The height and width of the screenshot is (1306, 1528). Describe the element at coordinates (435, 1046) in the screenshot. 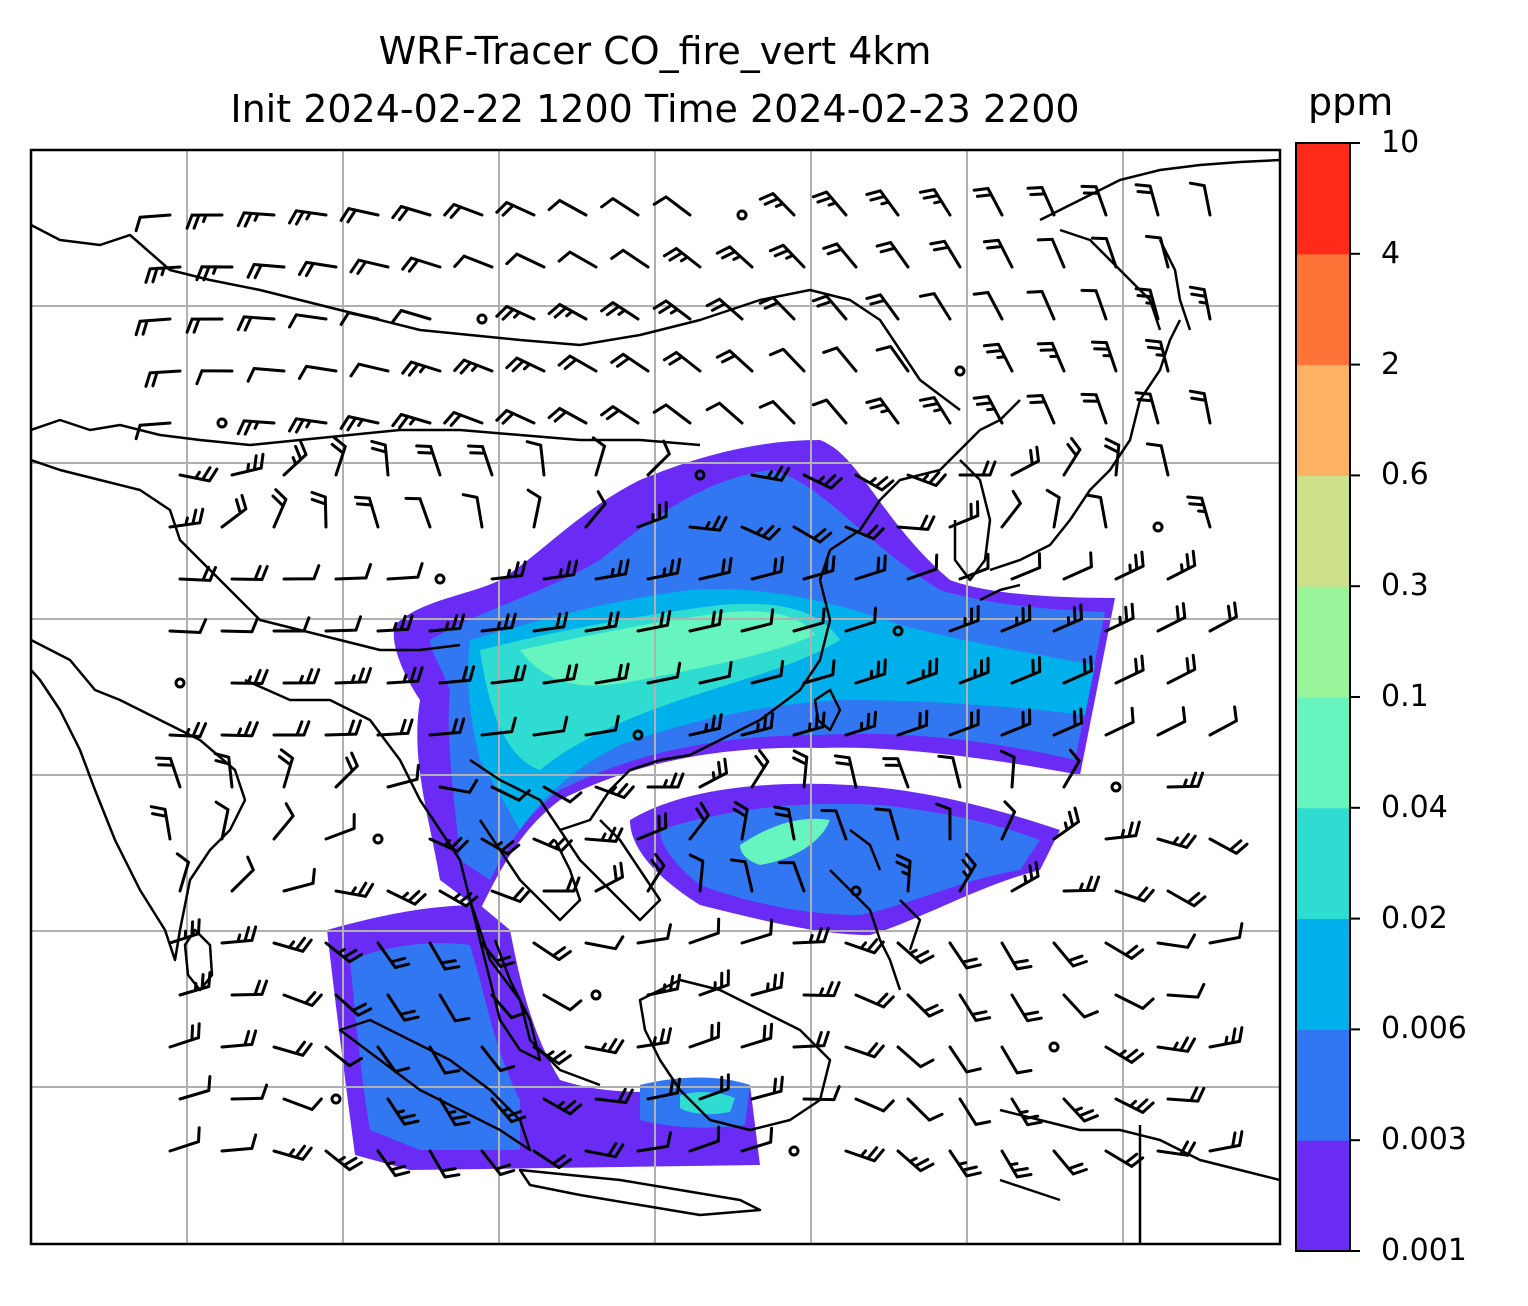

I see `plume-sw-blue` at that location.